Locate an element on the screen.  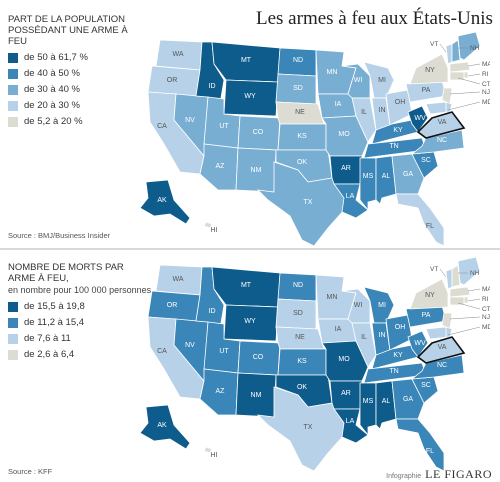
state-ma is located at coordinates (460, 292).